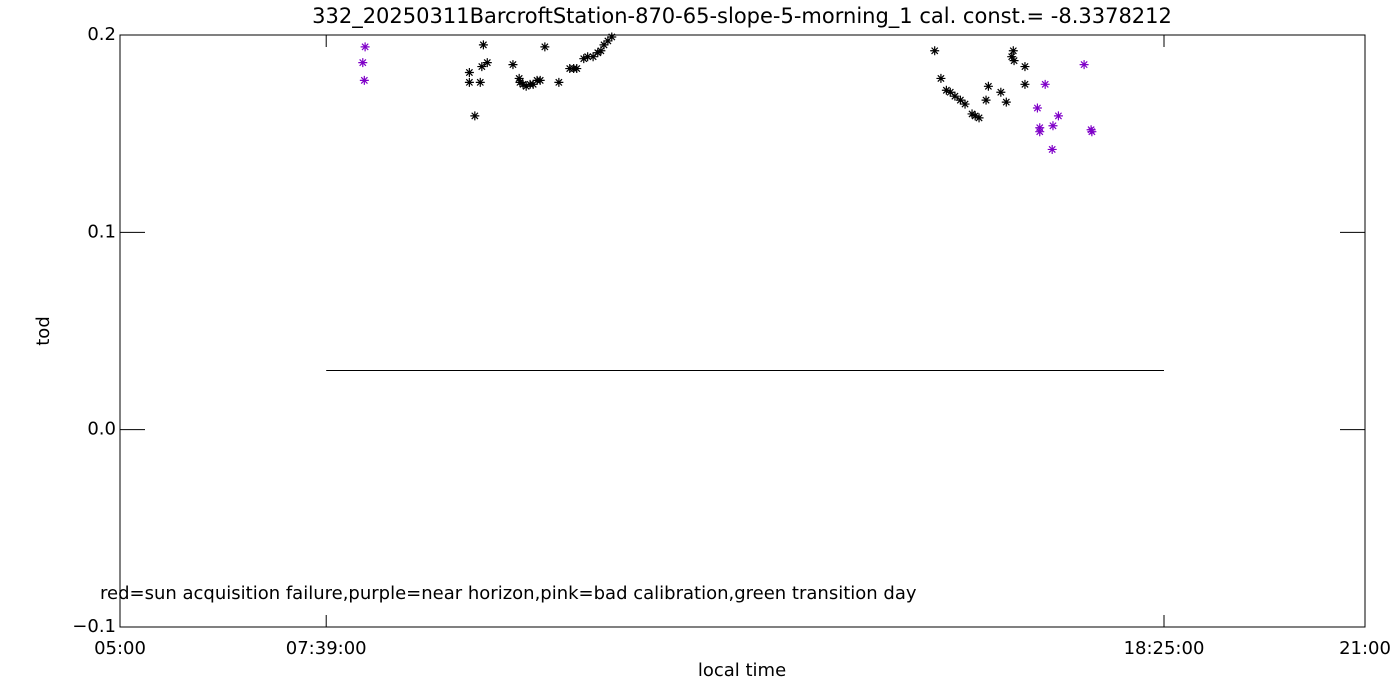  Describe the element at coordinates (120, 648) in the screenshot. I see `x-tick-label: 05:00` at that location.